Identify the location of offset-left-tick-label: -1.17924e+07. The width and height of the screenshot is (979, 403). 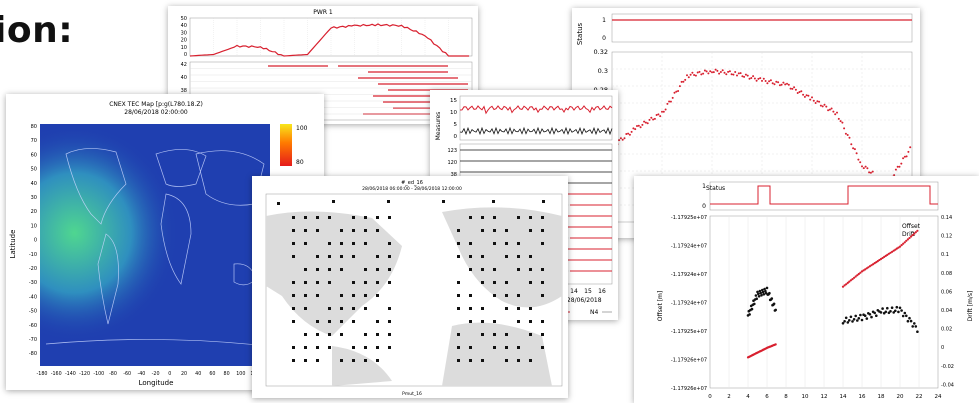
(689, 275).